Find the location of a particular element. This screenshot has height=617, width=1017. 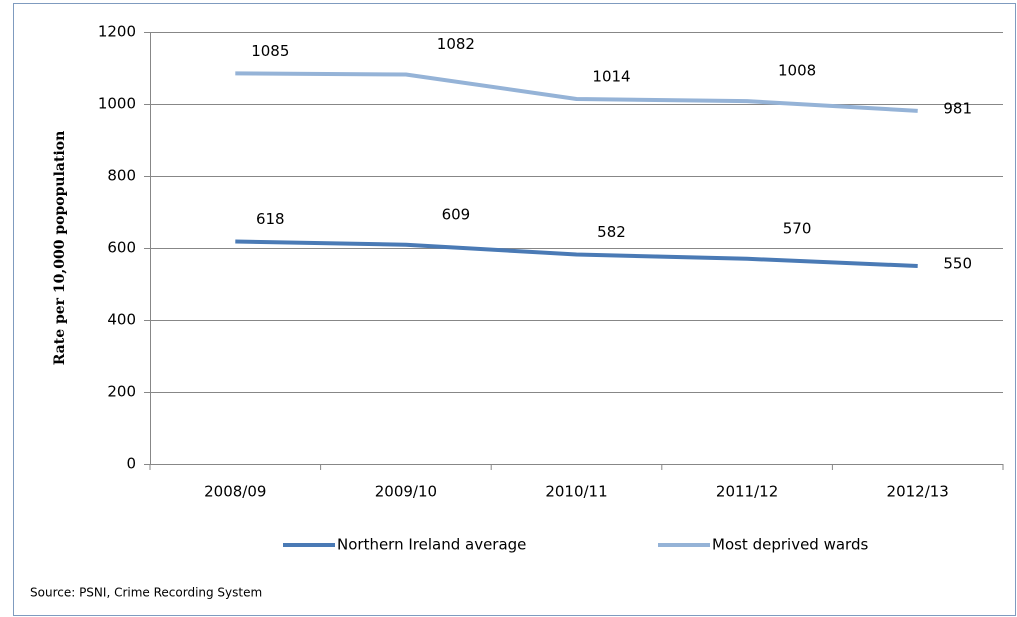

y-tick-label: 1200 is located at coordinates (117, 32).